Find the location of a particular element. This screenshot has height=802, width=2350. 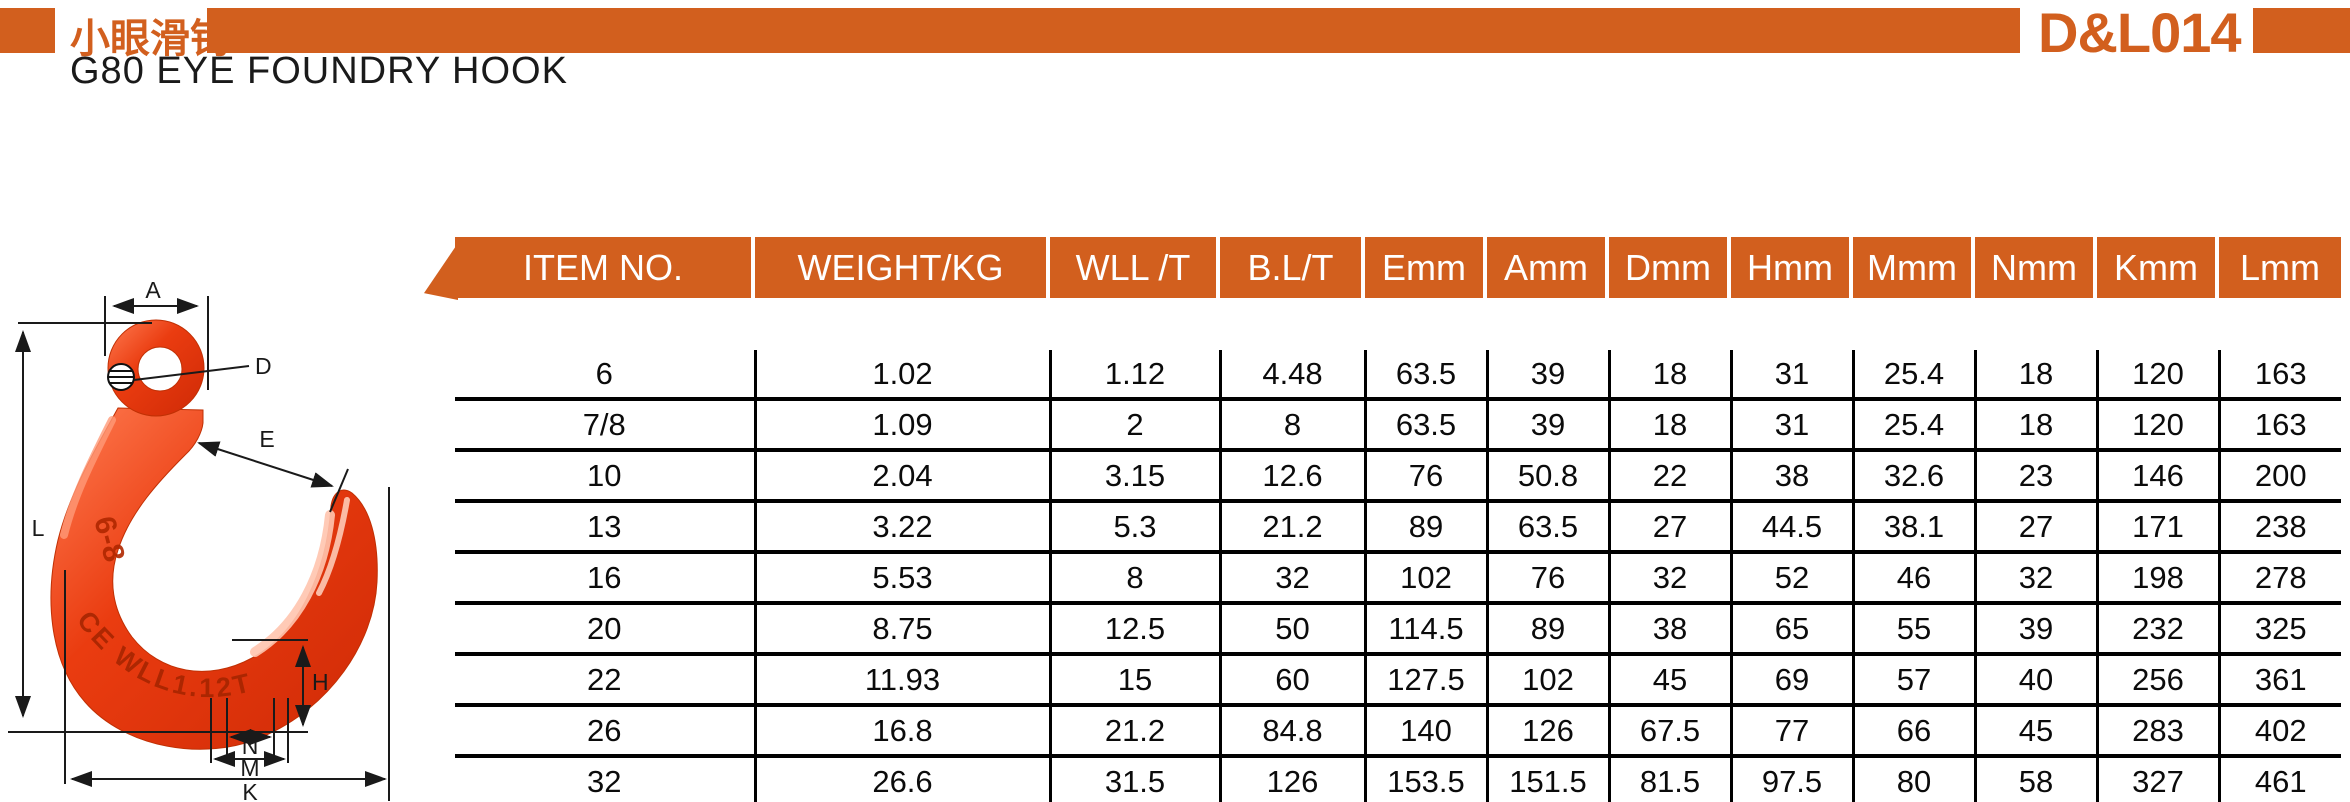

dim-label-a: A is located at coordinates (153, 290).